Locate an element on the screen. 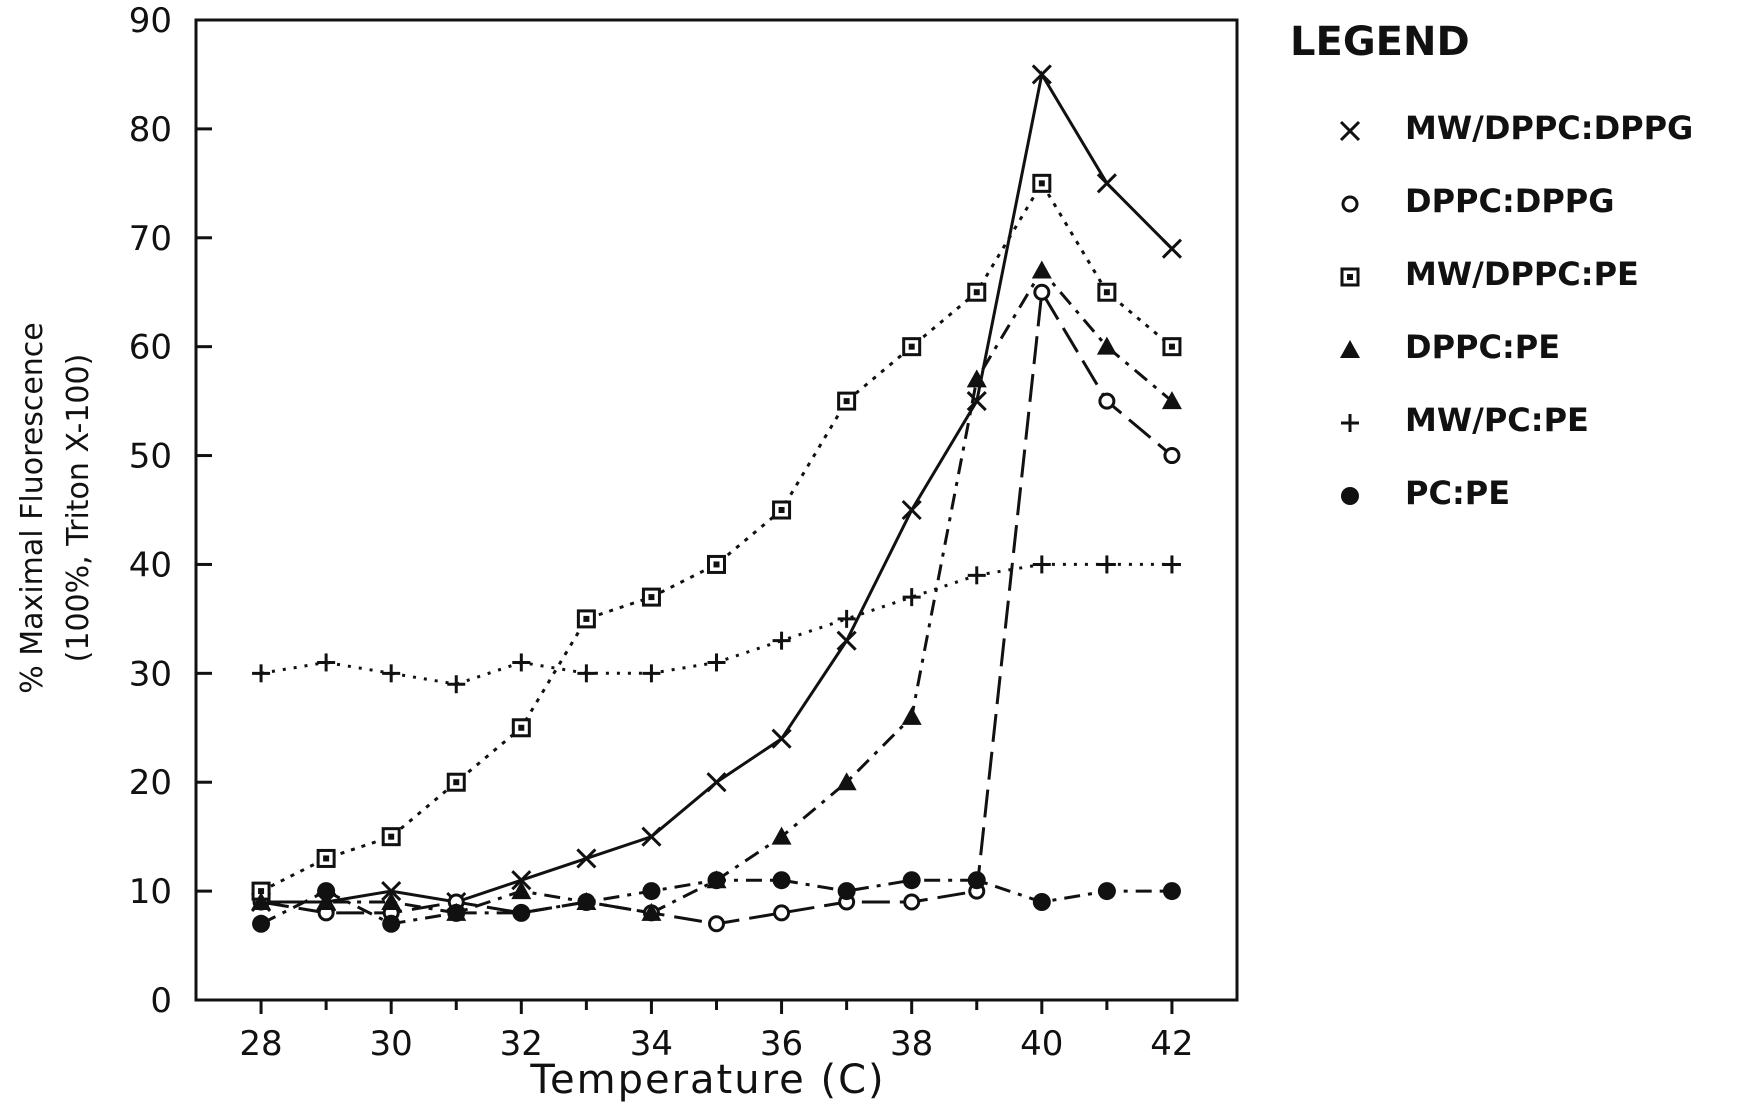 The width and height of the screenshot is (1743, 1107). legend-item: DPPC:DPPG is located at coordinates (1477, 201).